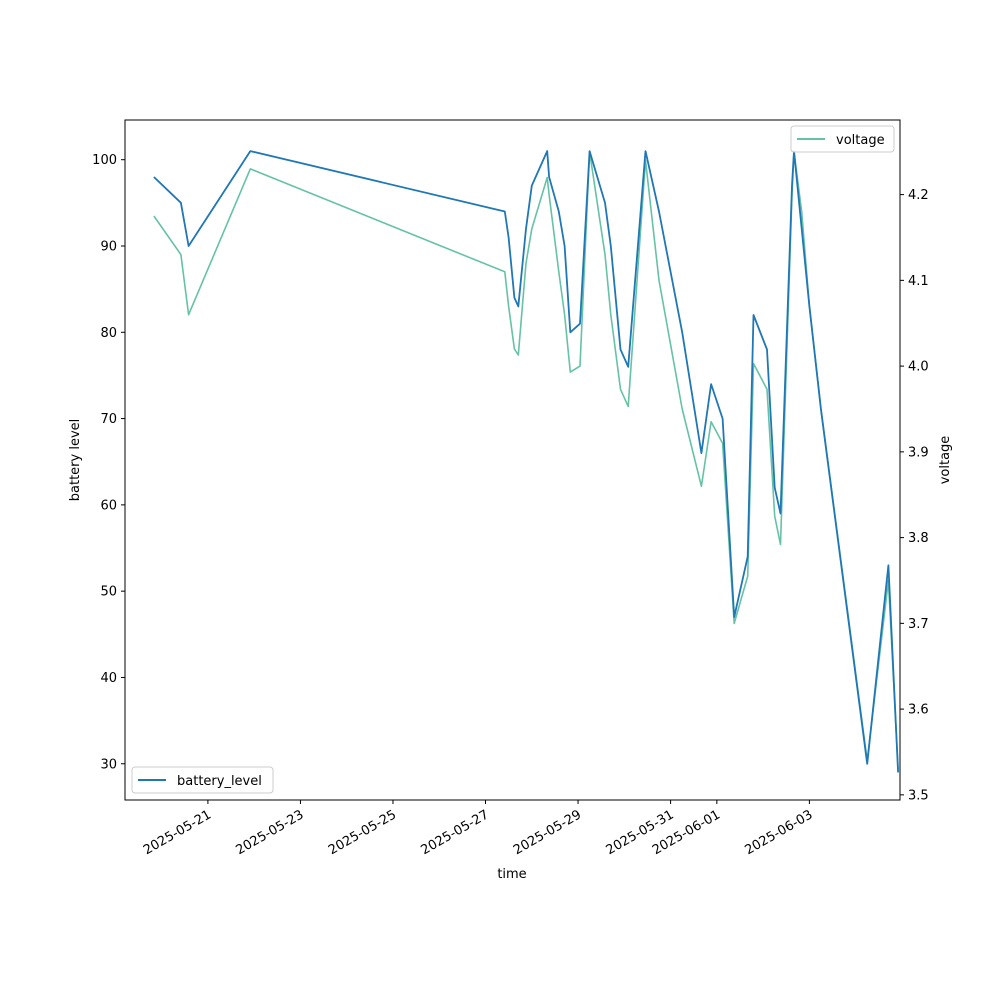  I want to click on legend-battery-level-box, so click(202, 780).